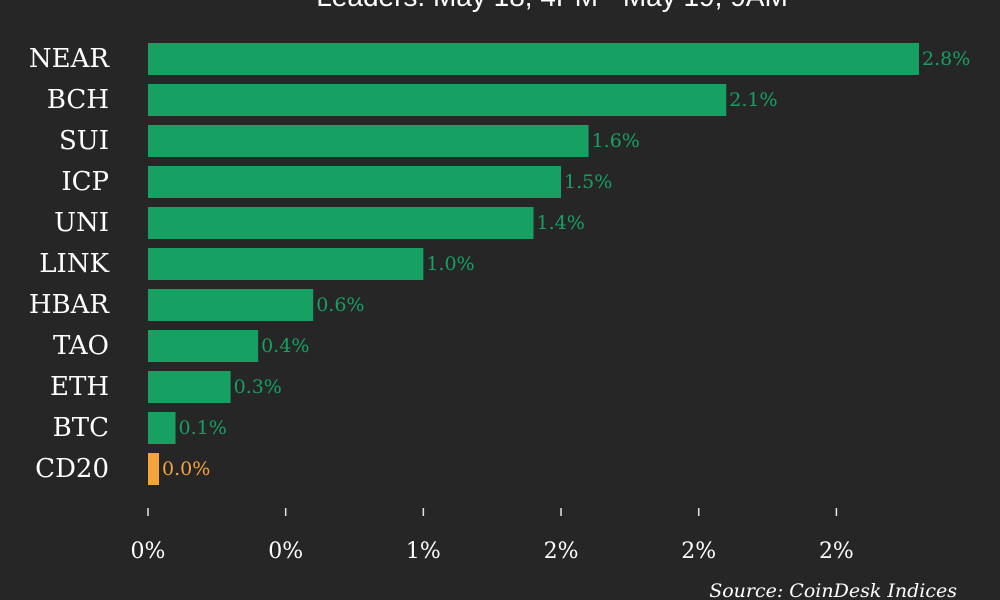 Image resolution: width=1000 pixels, height=600 pixels. Describe the element at coordinates (258, 387) in the screenshot. I see `value-label-eth: 0.3%` at that location.